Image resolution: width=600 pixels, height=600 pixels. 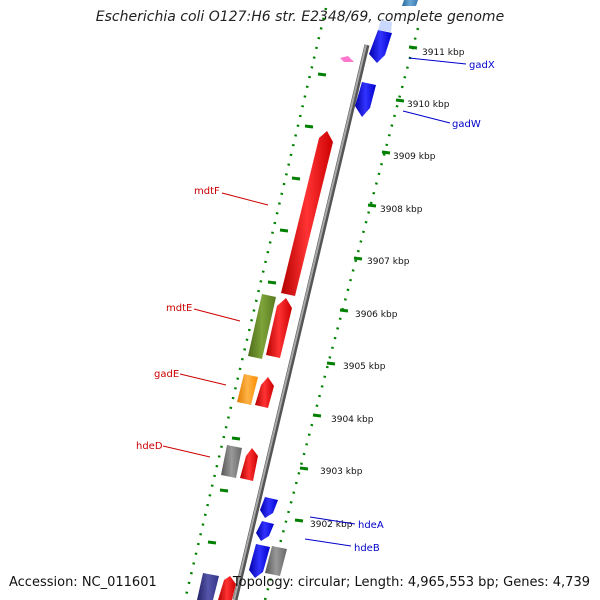 I want to click on gene-label-gadW: gadW, so click(x=466, y=124).